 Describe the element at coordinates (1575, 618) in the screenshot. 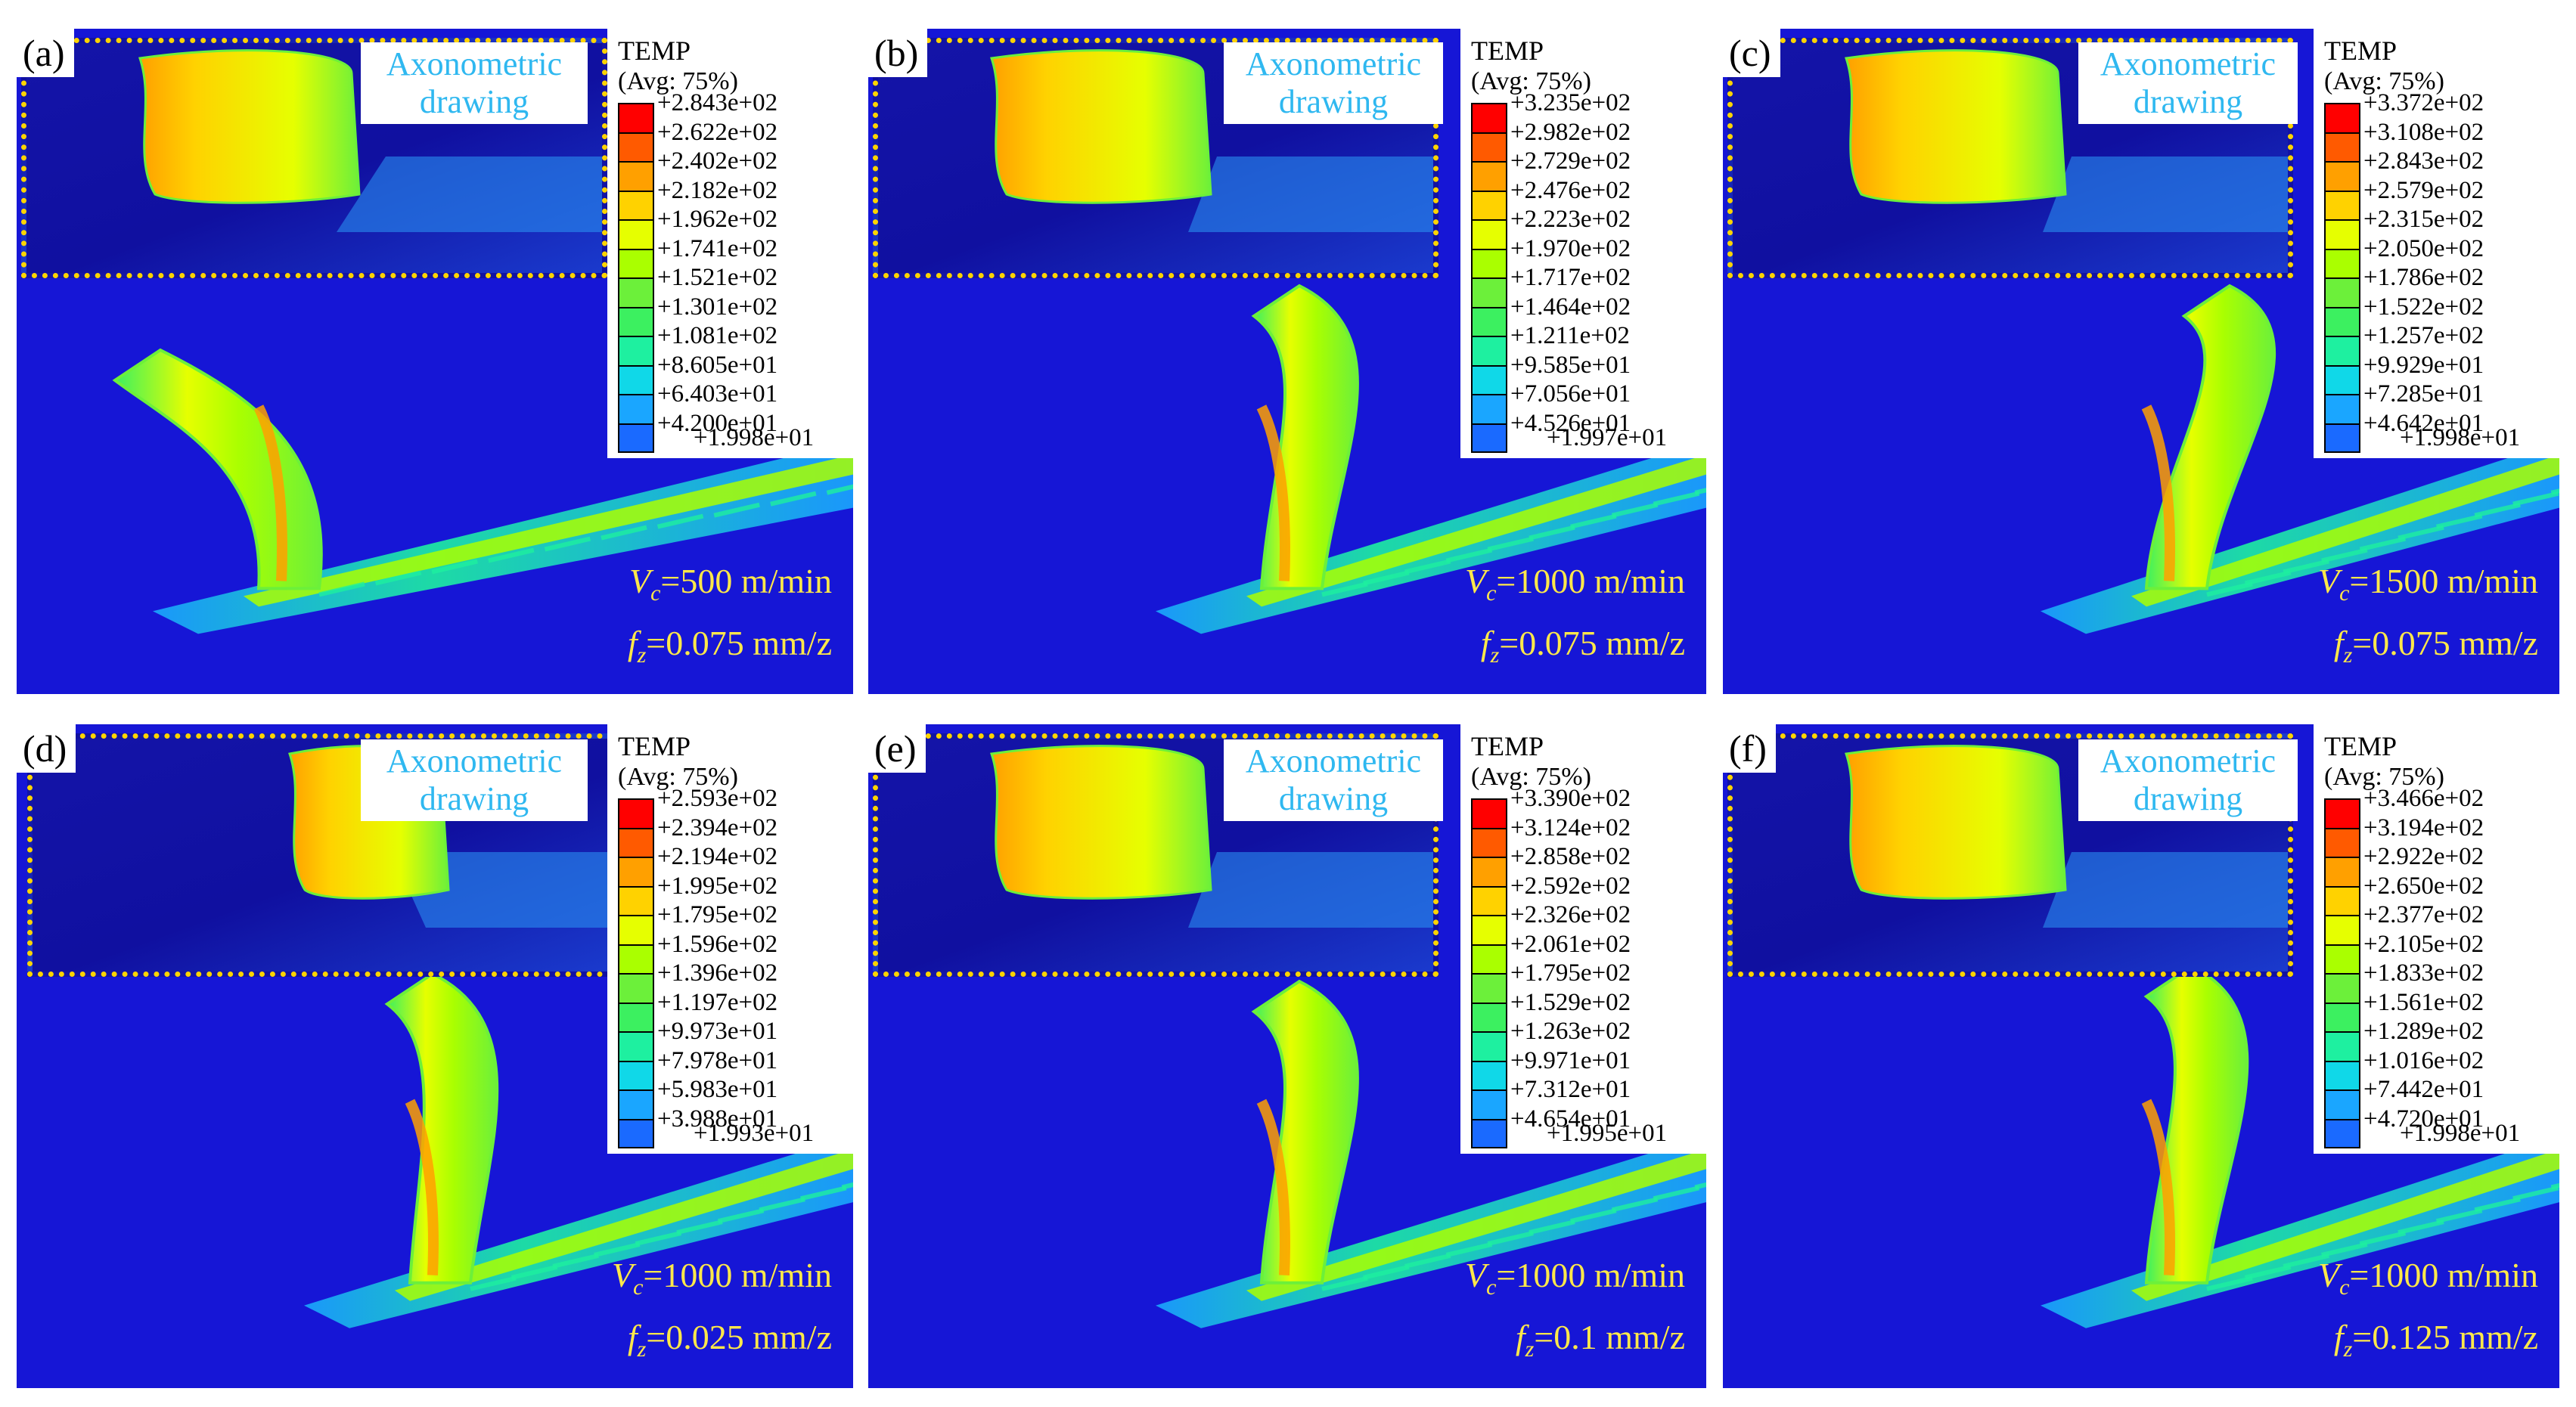

I see `cutting-conditions: Vc=1000 m/min fz=0.075 mm/z` at that location.